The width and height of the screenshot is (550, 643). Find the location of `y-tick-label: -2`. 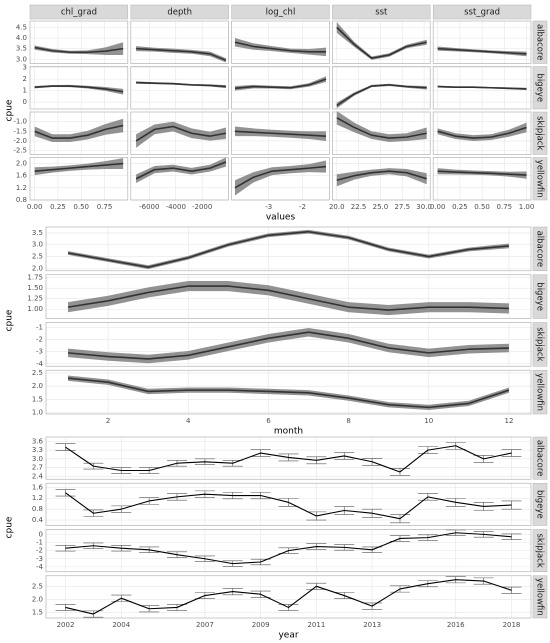

y-tick-label: -2 is located at coordinates (39, 340).